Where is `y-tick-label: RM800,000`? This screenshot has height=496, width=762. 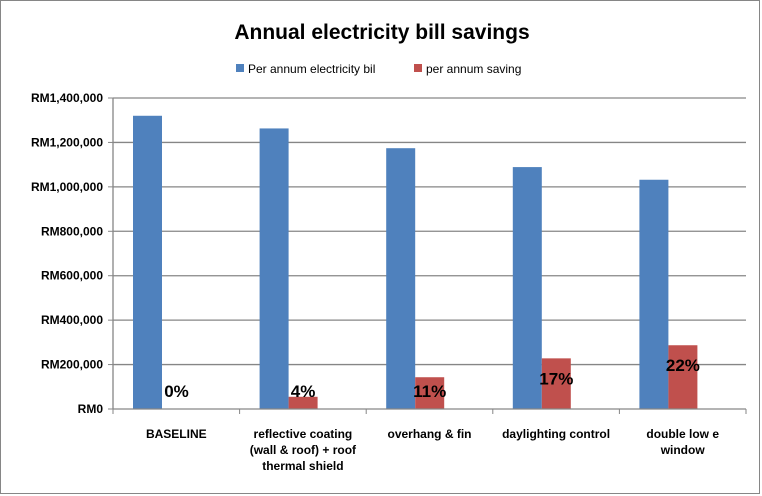
y-tick-label: RM800,000 is located at coordinates (72, 231).